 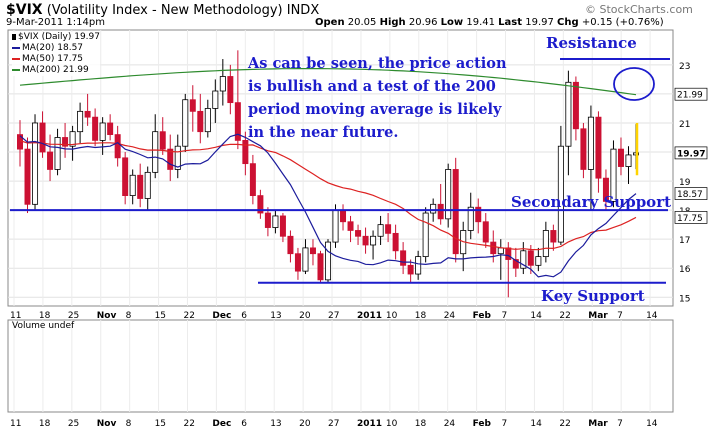 I want to click on x-tick-label-volume: 6, so click(x=244, y=424).